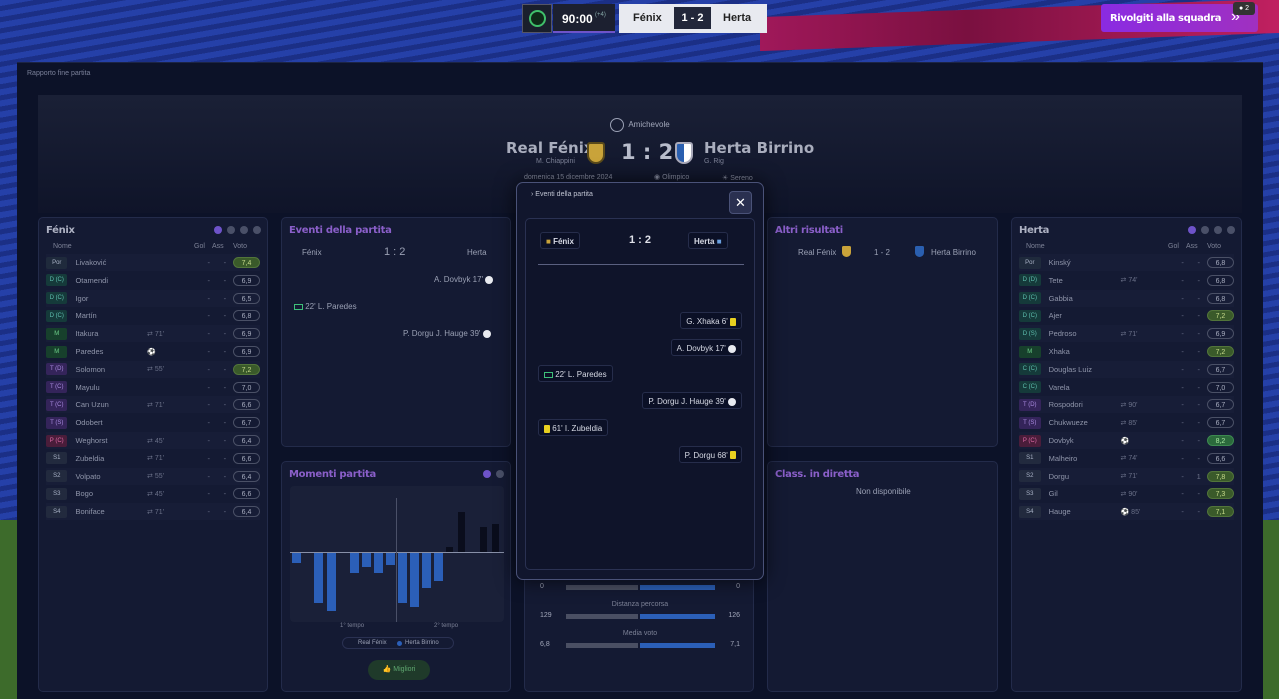 The width and height of the screenshot is (1279, 699). What do you see at coordinates (710, 454) in the screenshot?
I see `modal-event: P. Dorgu 68'` at bounding box center [710, 454].